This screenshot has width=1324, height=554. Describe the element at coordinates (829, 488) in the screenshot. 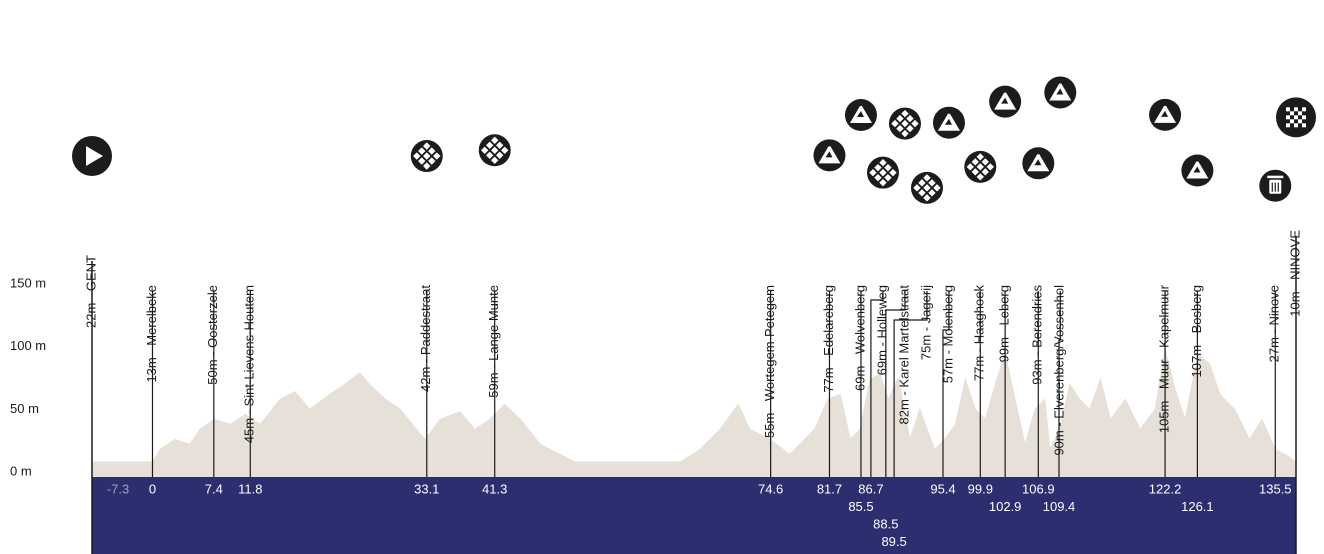

I see `km-label: 81.7` at that location.